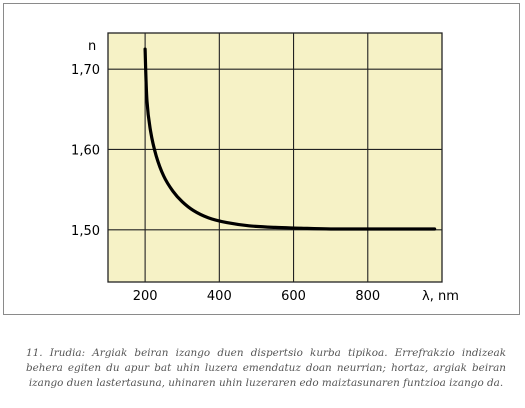 The image size is (525, 408). Describe the element at coordinates (219, 296) in the screenshot. I see `x-tick-label: 400` at that location.